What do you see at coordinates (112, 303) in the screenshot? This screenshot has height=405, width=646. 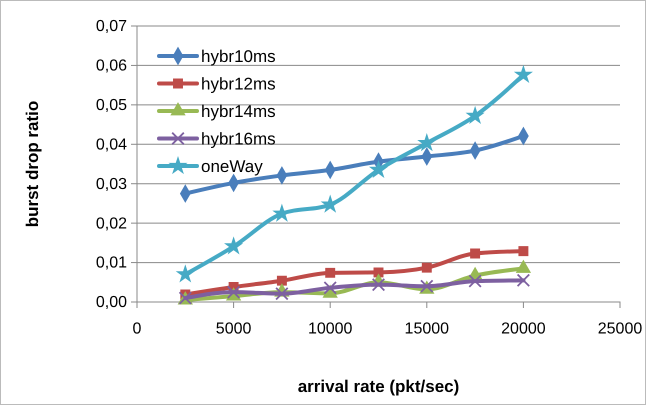 I see `y-tick-label: 0,00` at bounding box center [112, 303].